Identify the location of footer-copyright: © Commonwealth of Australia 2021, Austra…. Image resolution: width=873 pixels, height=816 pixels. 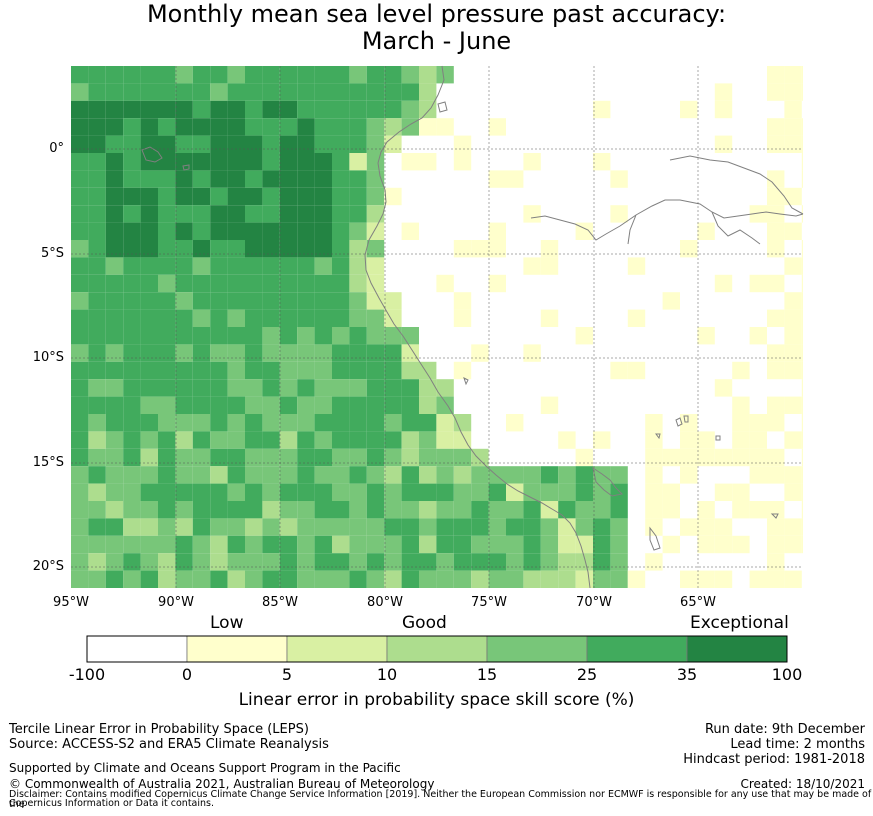
(222, 784).